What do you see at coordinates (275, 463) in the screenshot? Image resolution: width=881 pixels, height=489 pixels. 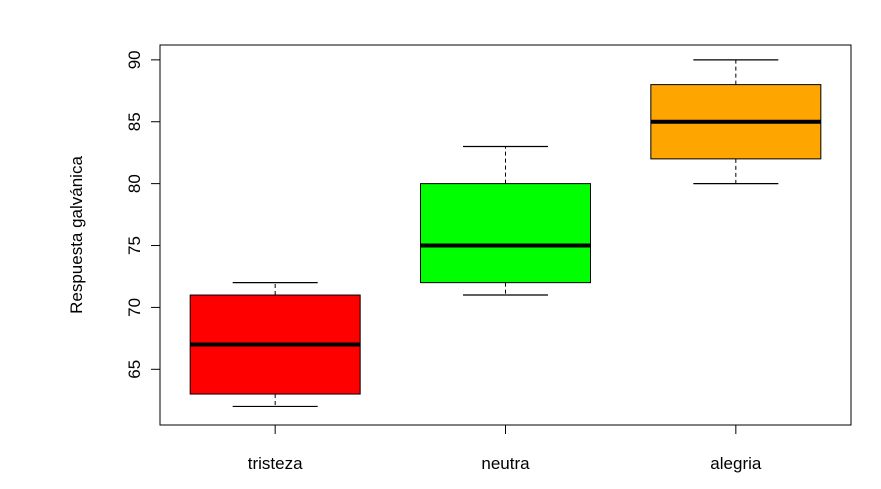 I see `x-tick-label-tristeza: tristeza` at bounding box center [275, 463].